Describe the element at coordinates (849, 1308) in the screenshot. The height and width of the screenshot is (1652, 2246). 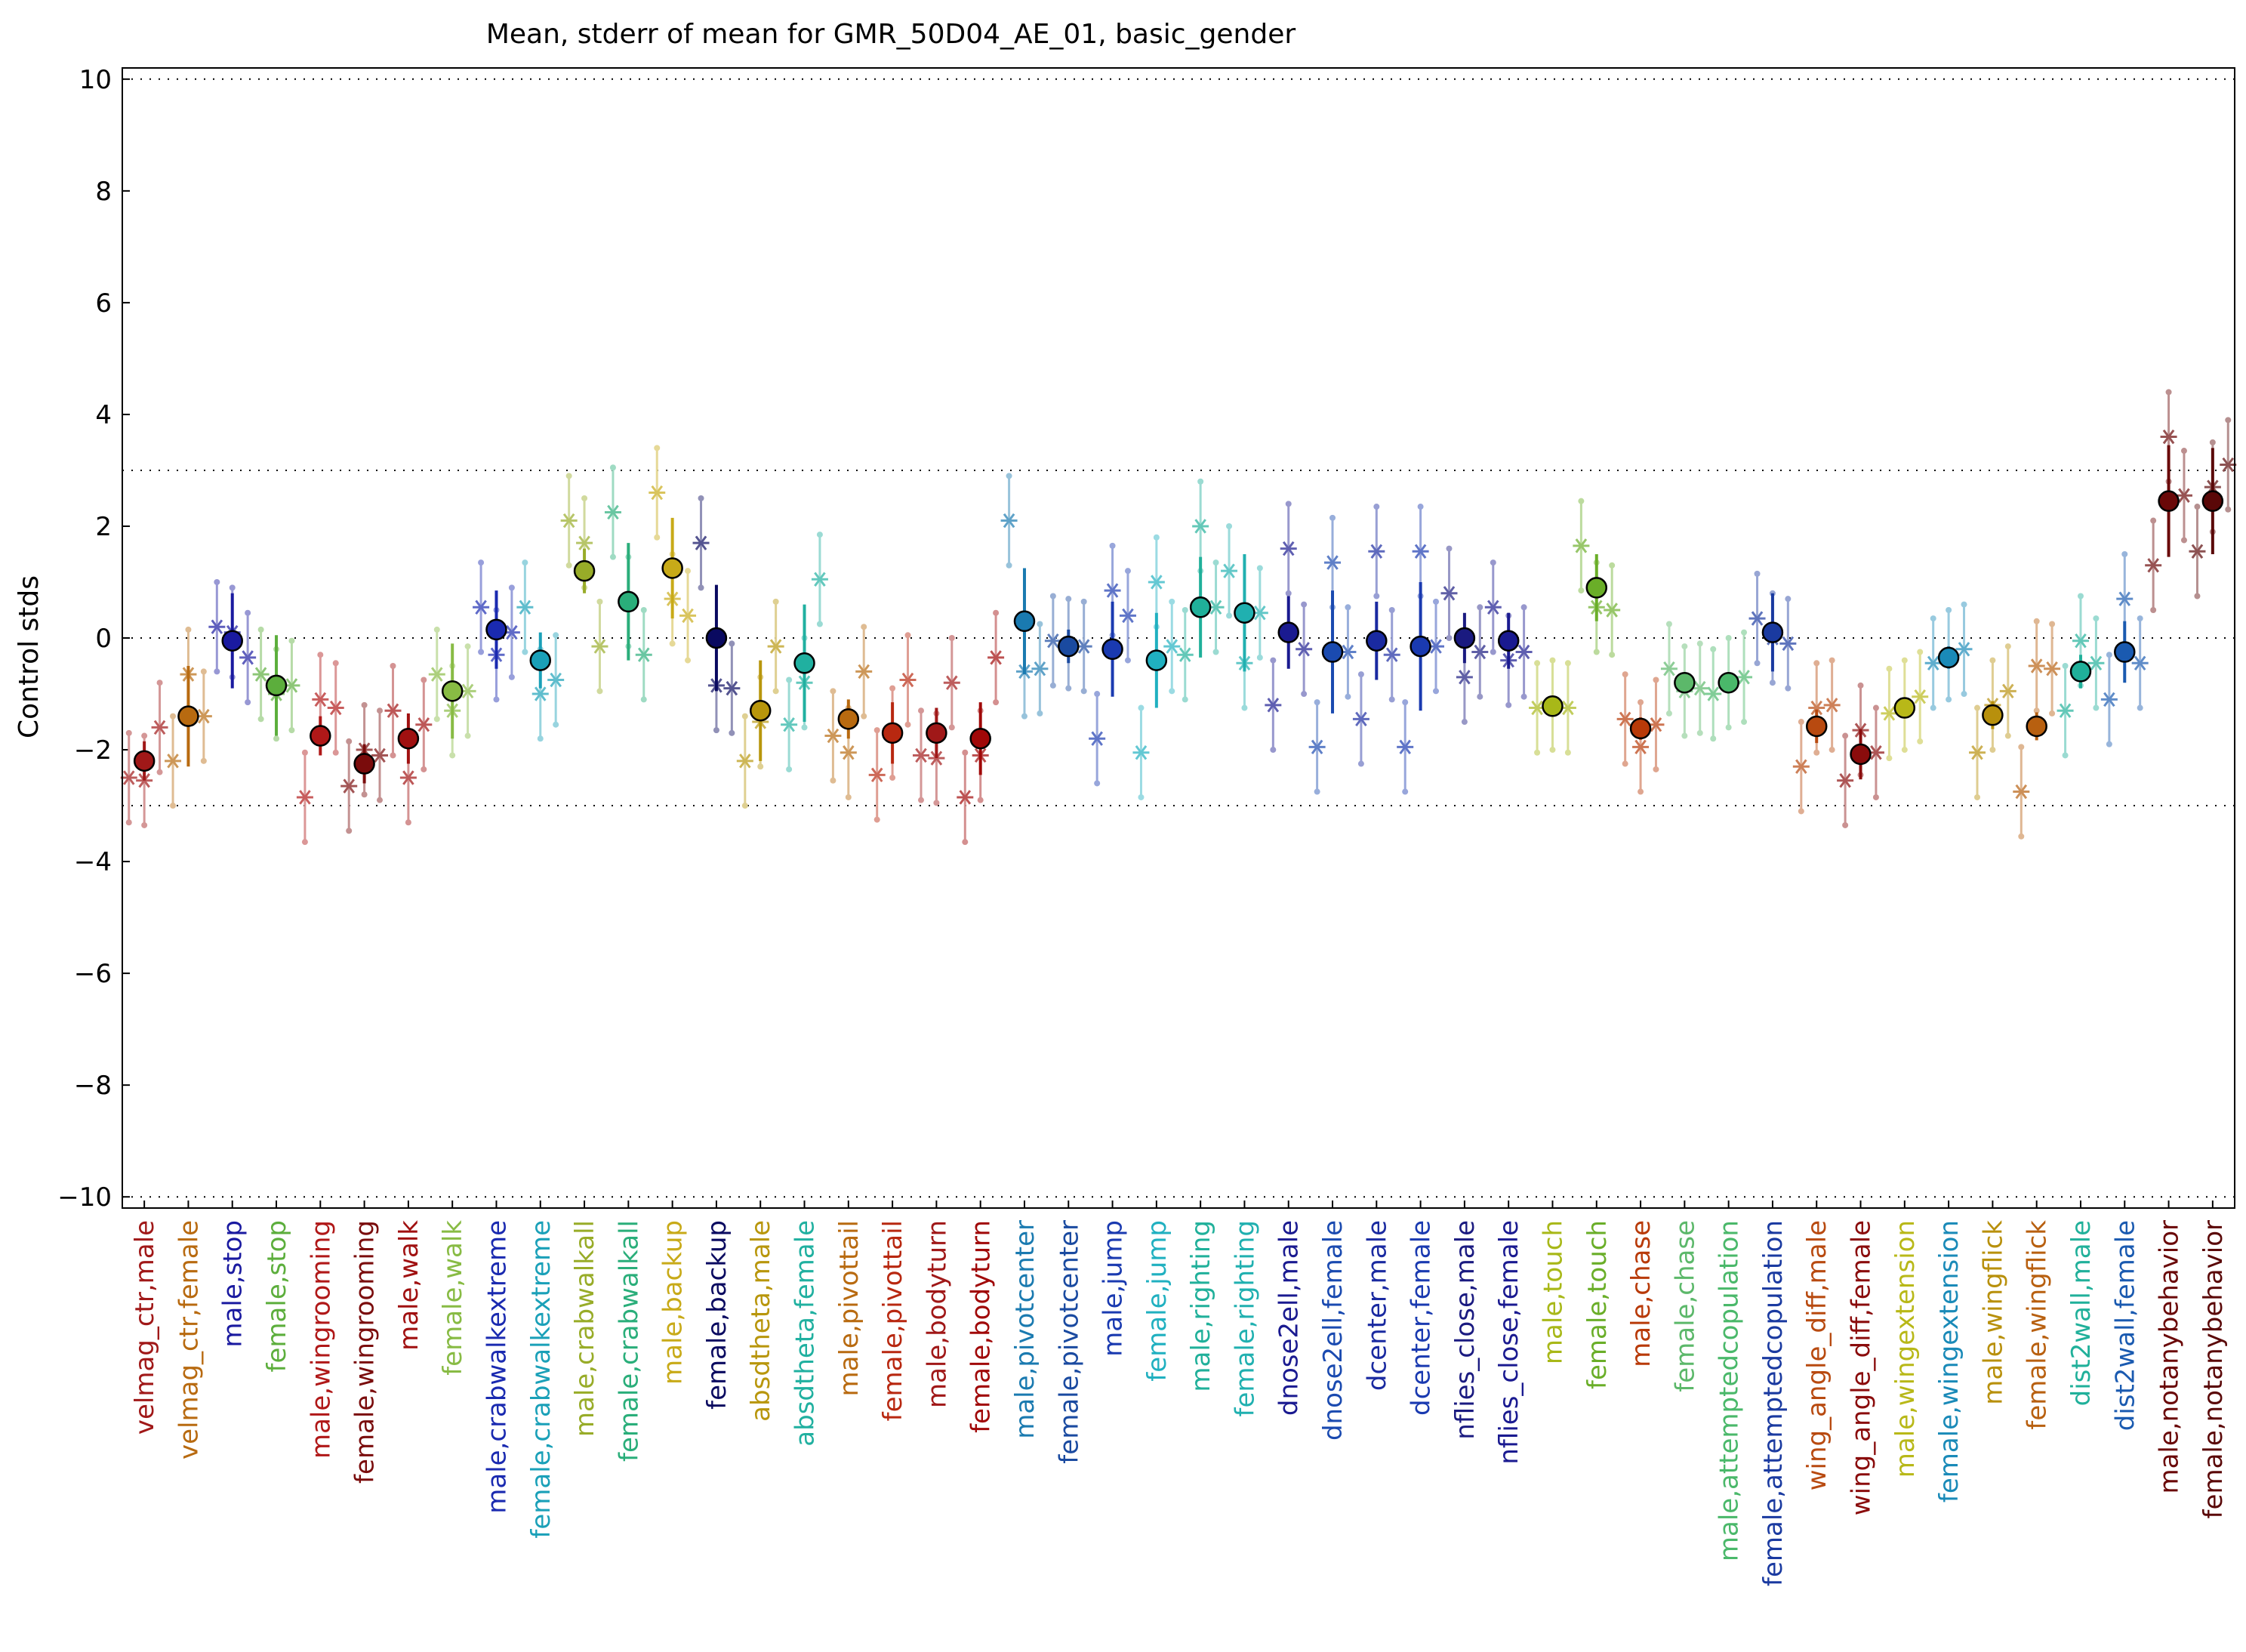
I see `x-tick-label: male,pivottail` at that location.